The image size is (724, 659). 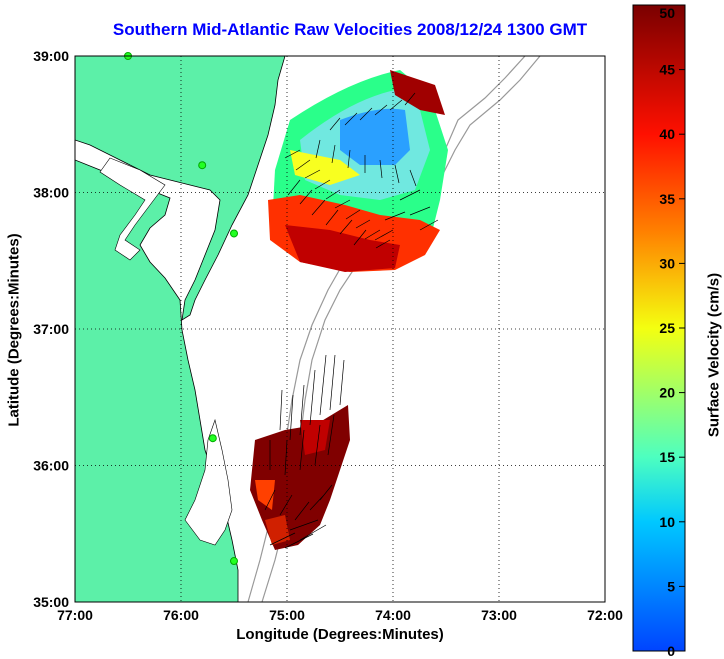 I want to click on colorbar-label: Surface Velocity (cm/s), so click(x=714, y=355).